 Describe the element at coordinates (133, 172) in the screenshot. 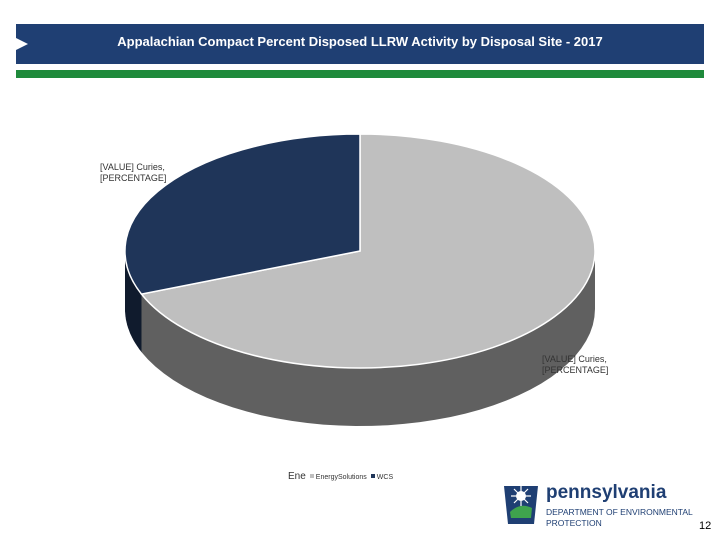

I see `data-label-wcs: [VALUE] Curies, [PERCENTAGE]` at that location.